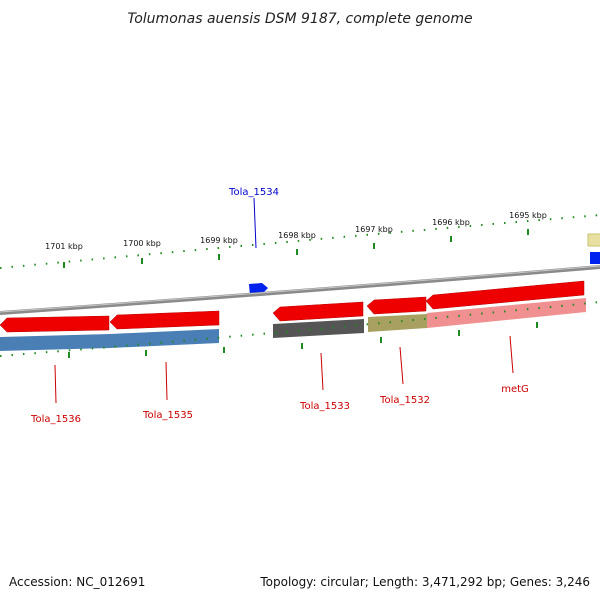  Describe the element at coordinates (55, 342) in the screenshot. I see `cog-band-tola1536` at that location.